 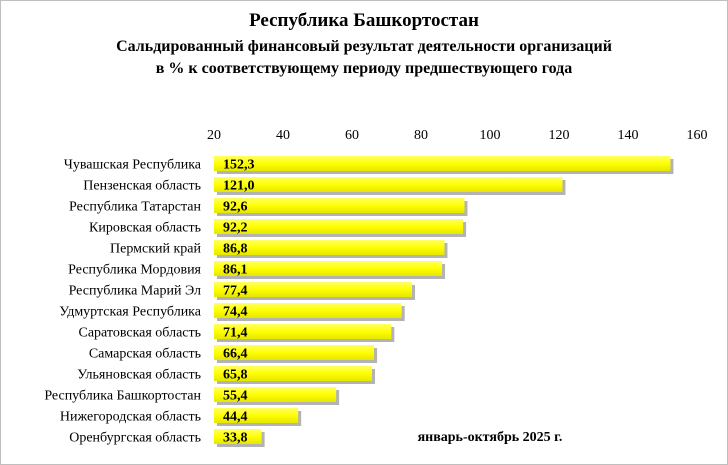 What do you see at coordinates (135, 207) in the screenshot?
I see `category-label: Республика Татарстан` at bounding box center [135, 207].